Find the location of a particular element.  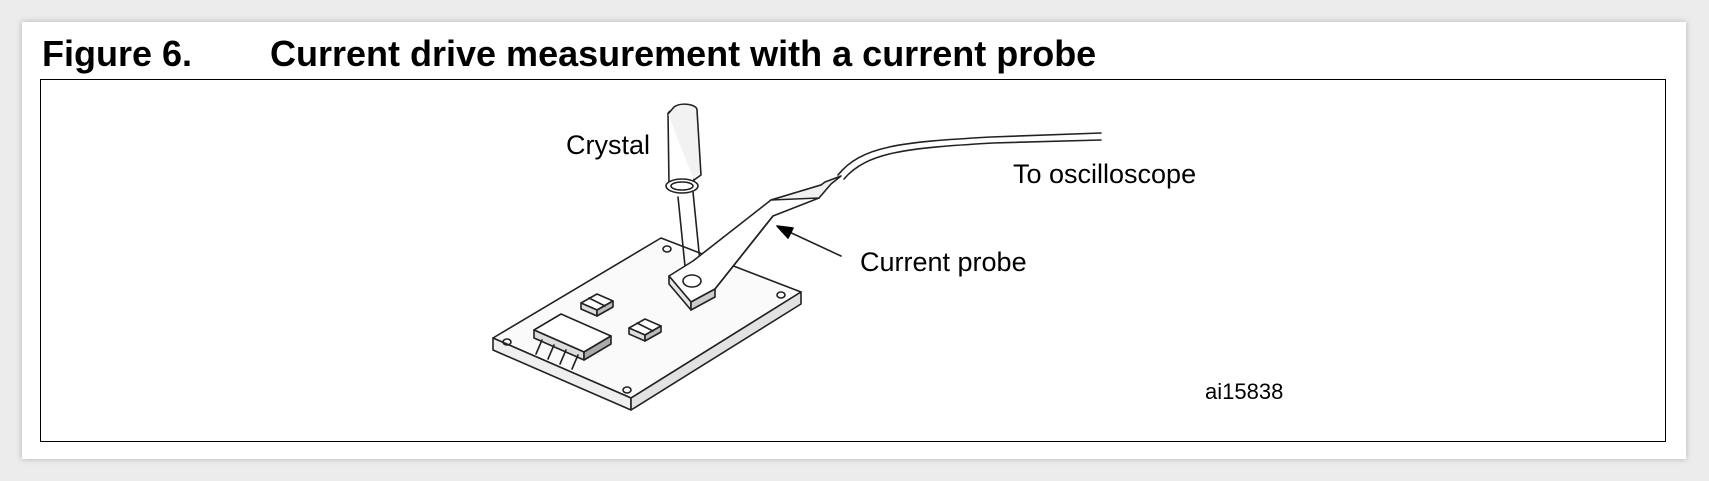

crystal-can is located at coordinates (683, 148).